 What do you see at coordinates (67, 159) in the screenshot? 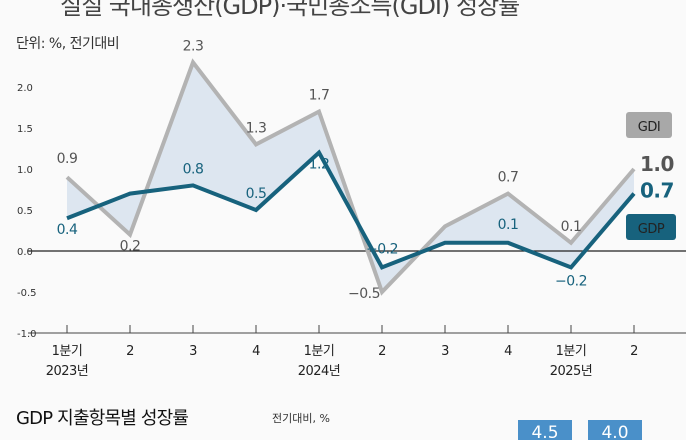
I see `gdi-data-label: 0.9` at bounding box center [67, 159].